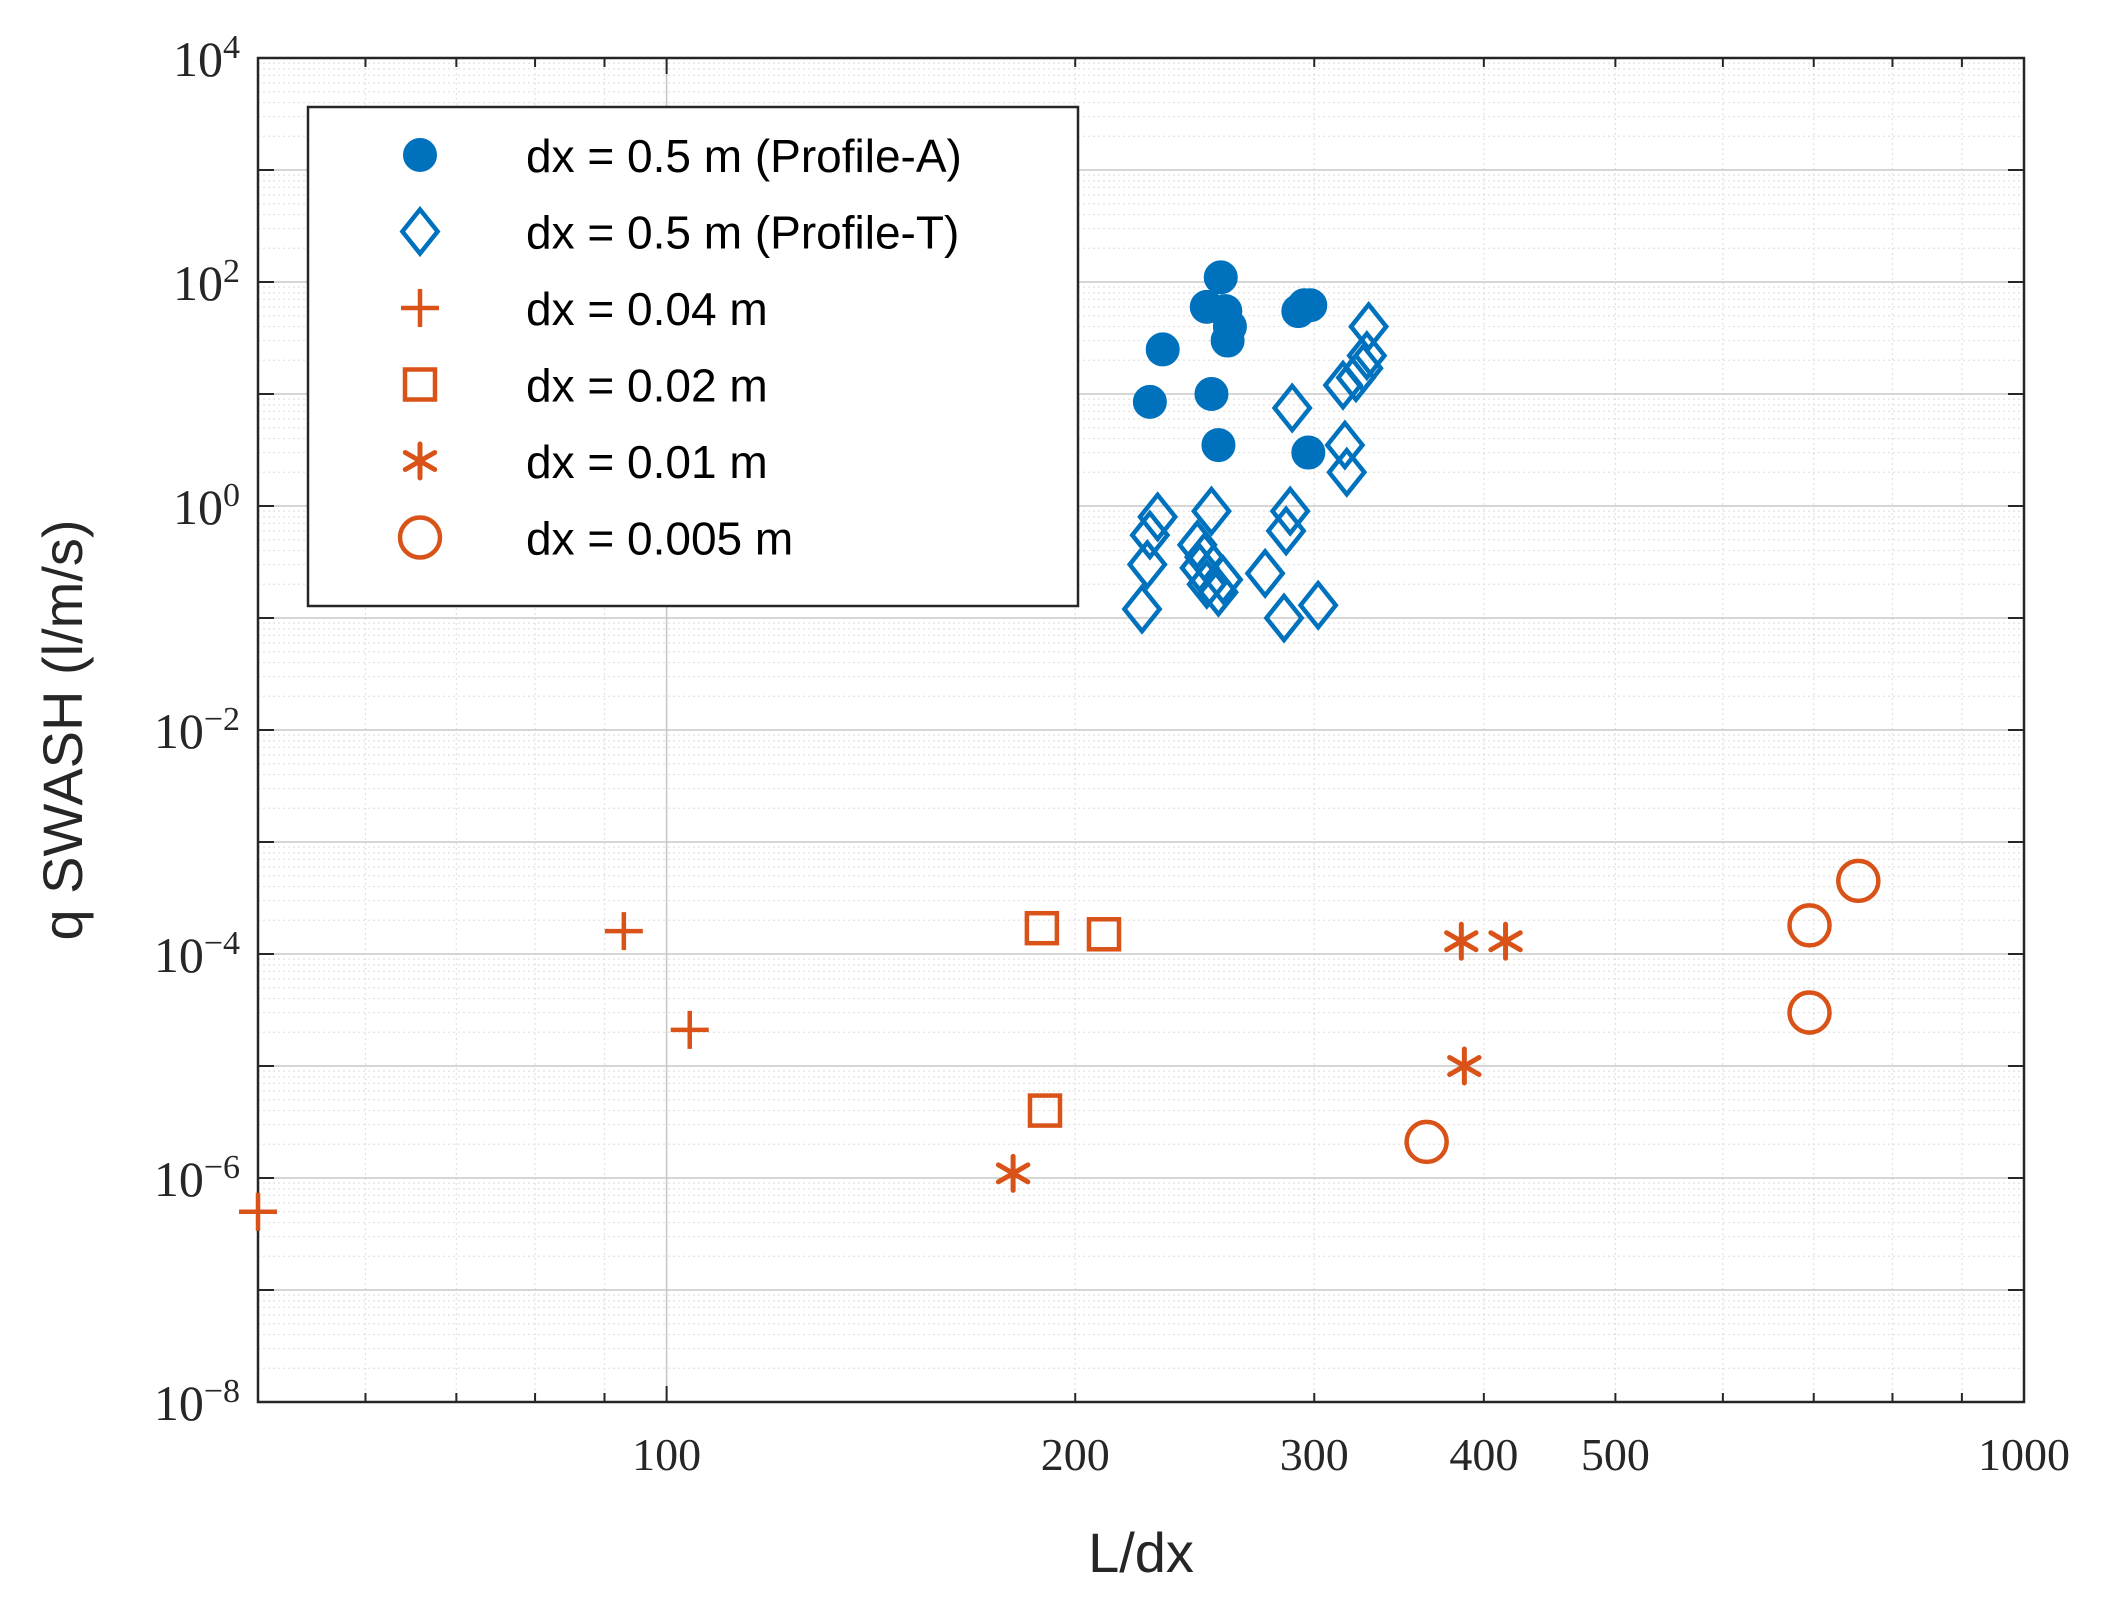  I want to click on legend-label: dx = 0.005 m, so click(659, 539).